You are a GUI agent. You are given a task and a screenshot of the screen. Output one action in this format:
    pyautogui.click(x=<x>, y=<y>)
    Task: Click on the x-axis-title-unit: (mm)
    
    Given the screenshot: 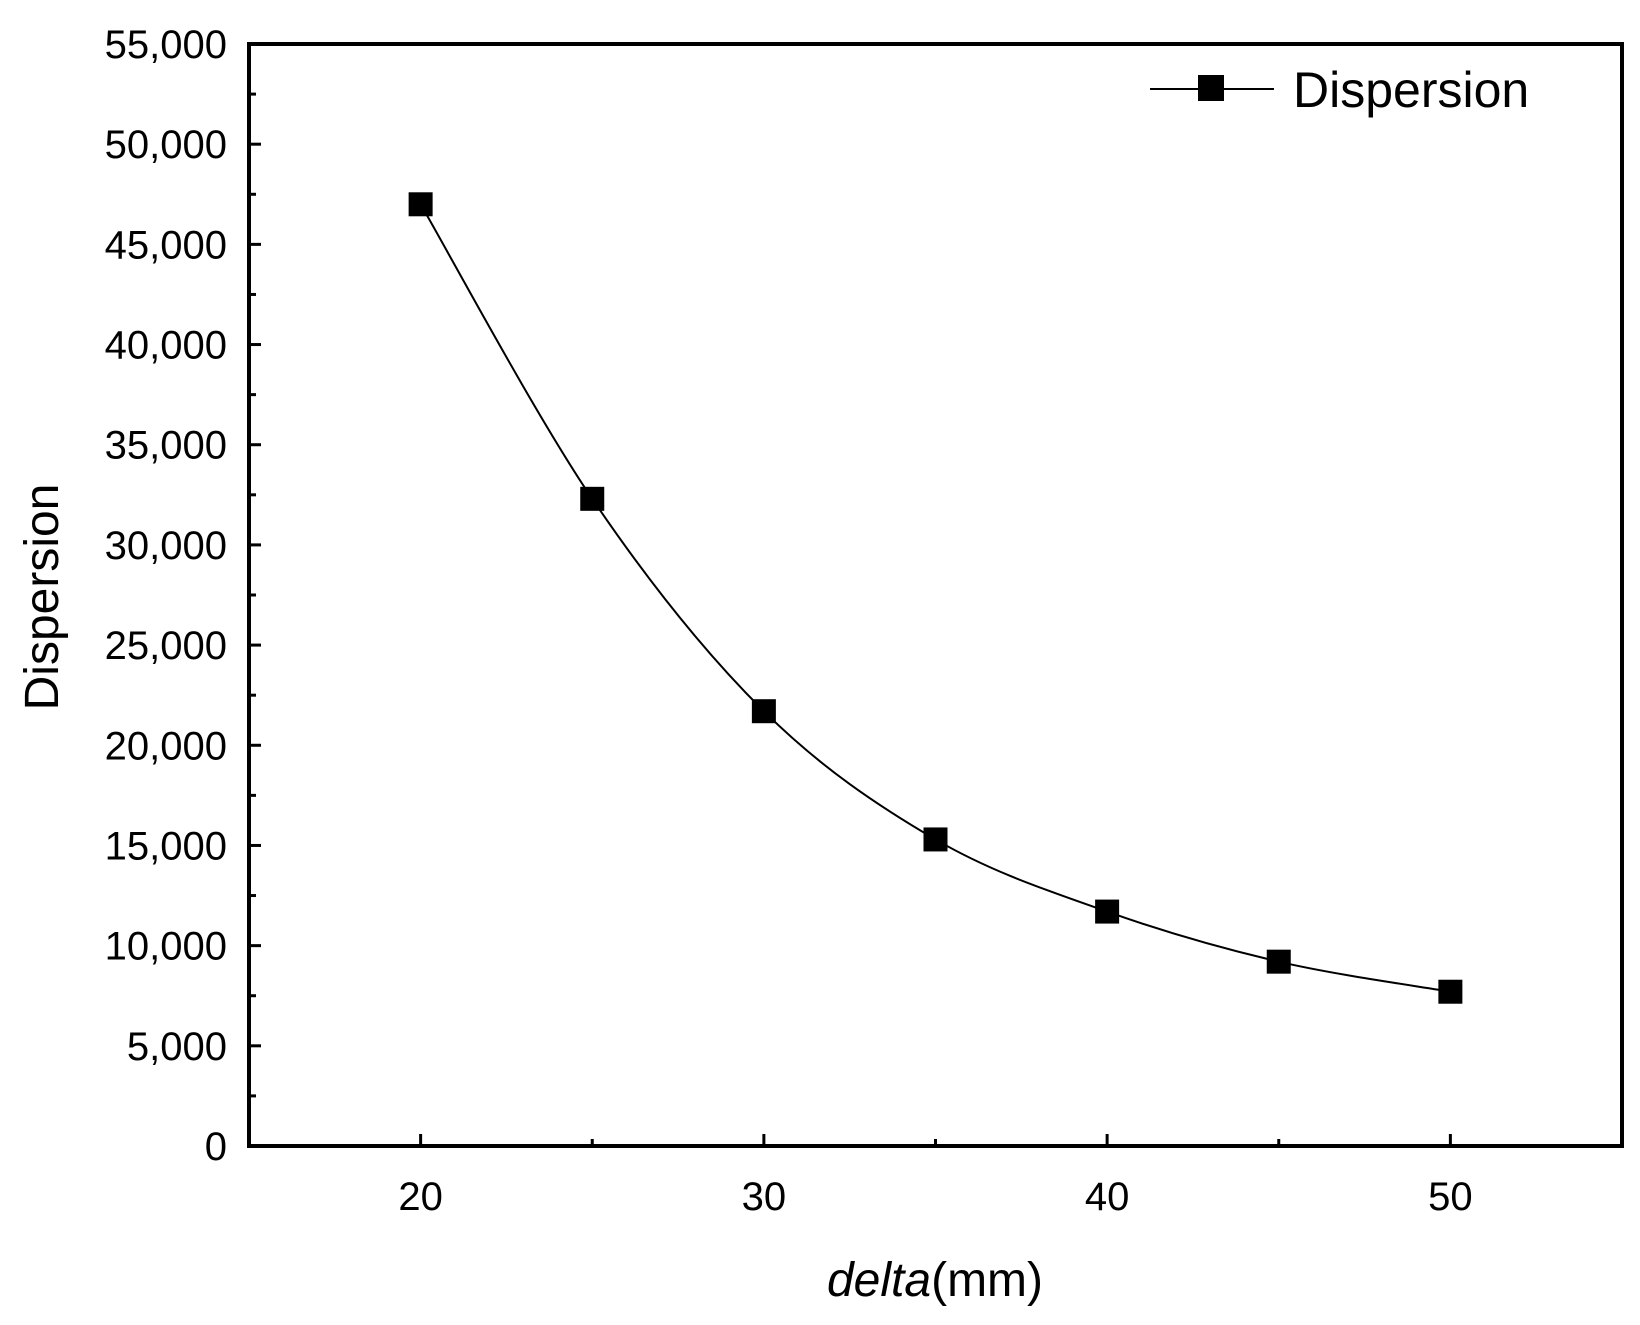 What is the action you would take?
    pyautogui.click(x=987, y=1280)
    